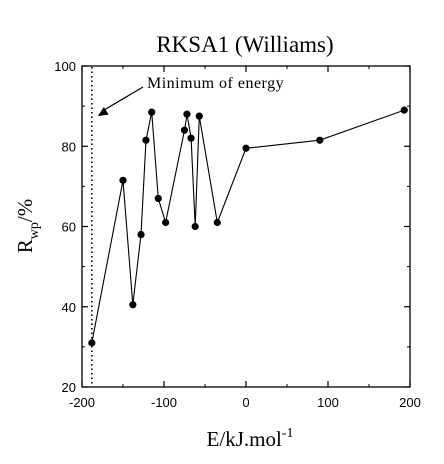 The width and height of the screenshot is (444, 464). Describe the element at coordinates (123, 98) in the screenshot. I see `annotation-arrow-shaft` at that location.